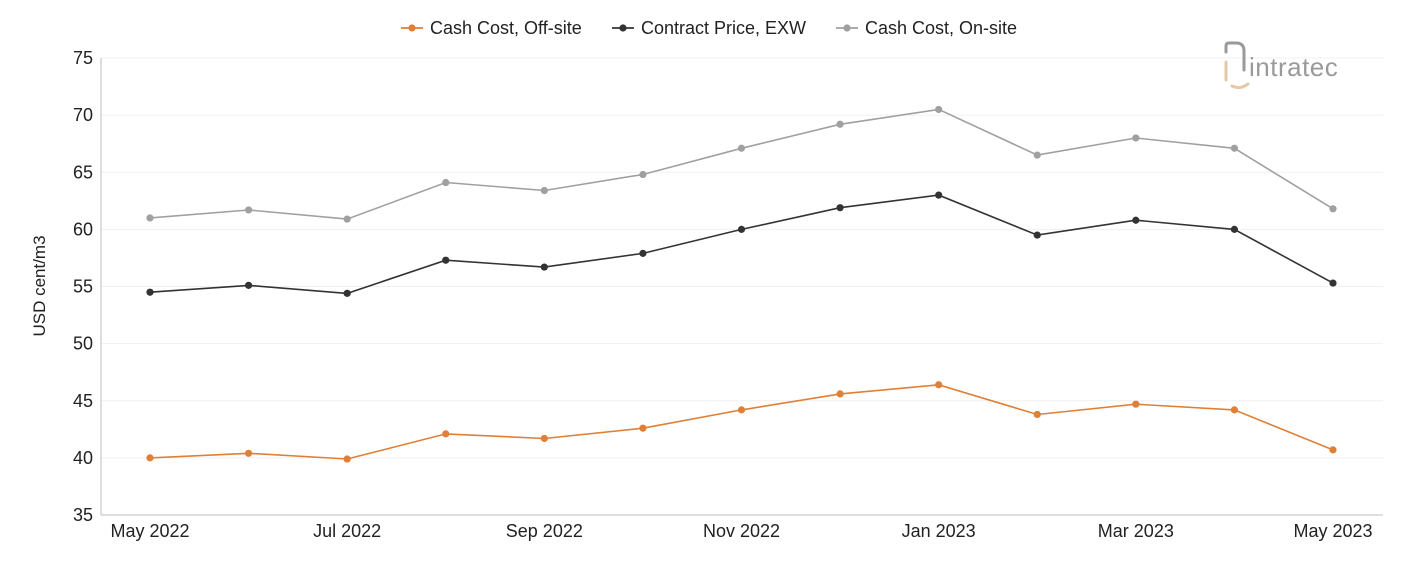 This screenshot has height=561, width=1401. Describe the element at coordinates (83, 115) in the screenshot. I see `y-tick-label: 70` at that location.